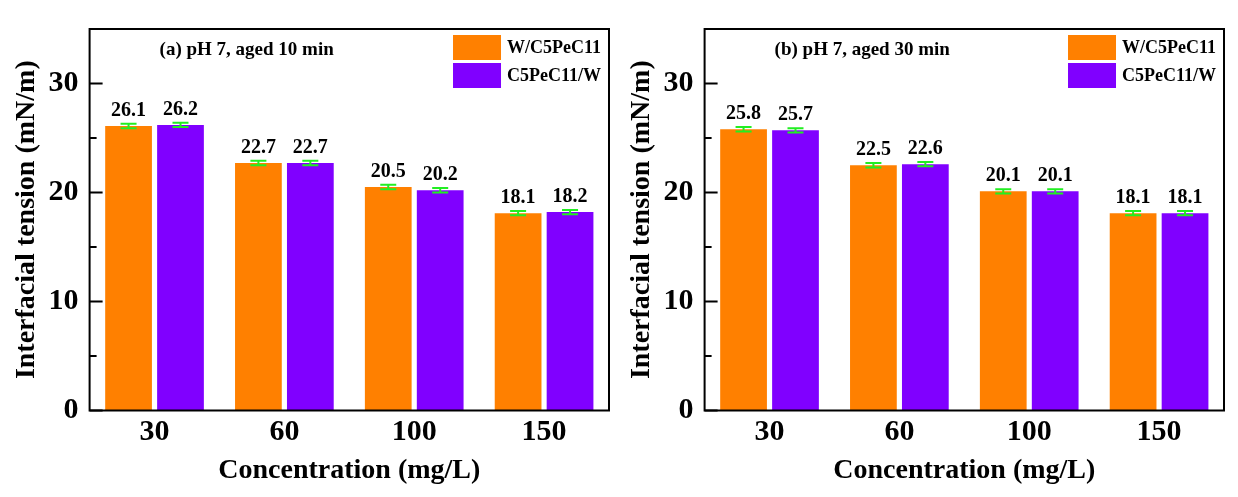  Describe the element at coordinates (388, 170) in the screenshot. I see `data-label: 20.5` at that location.